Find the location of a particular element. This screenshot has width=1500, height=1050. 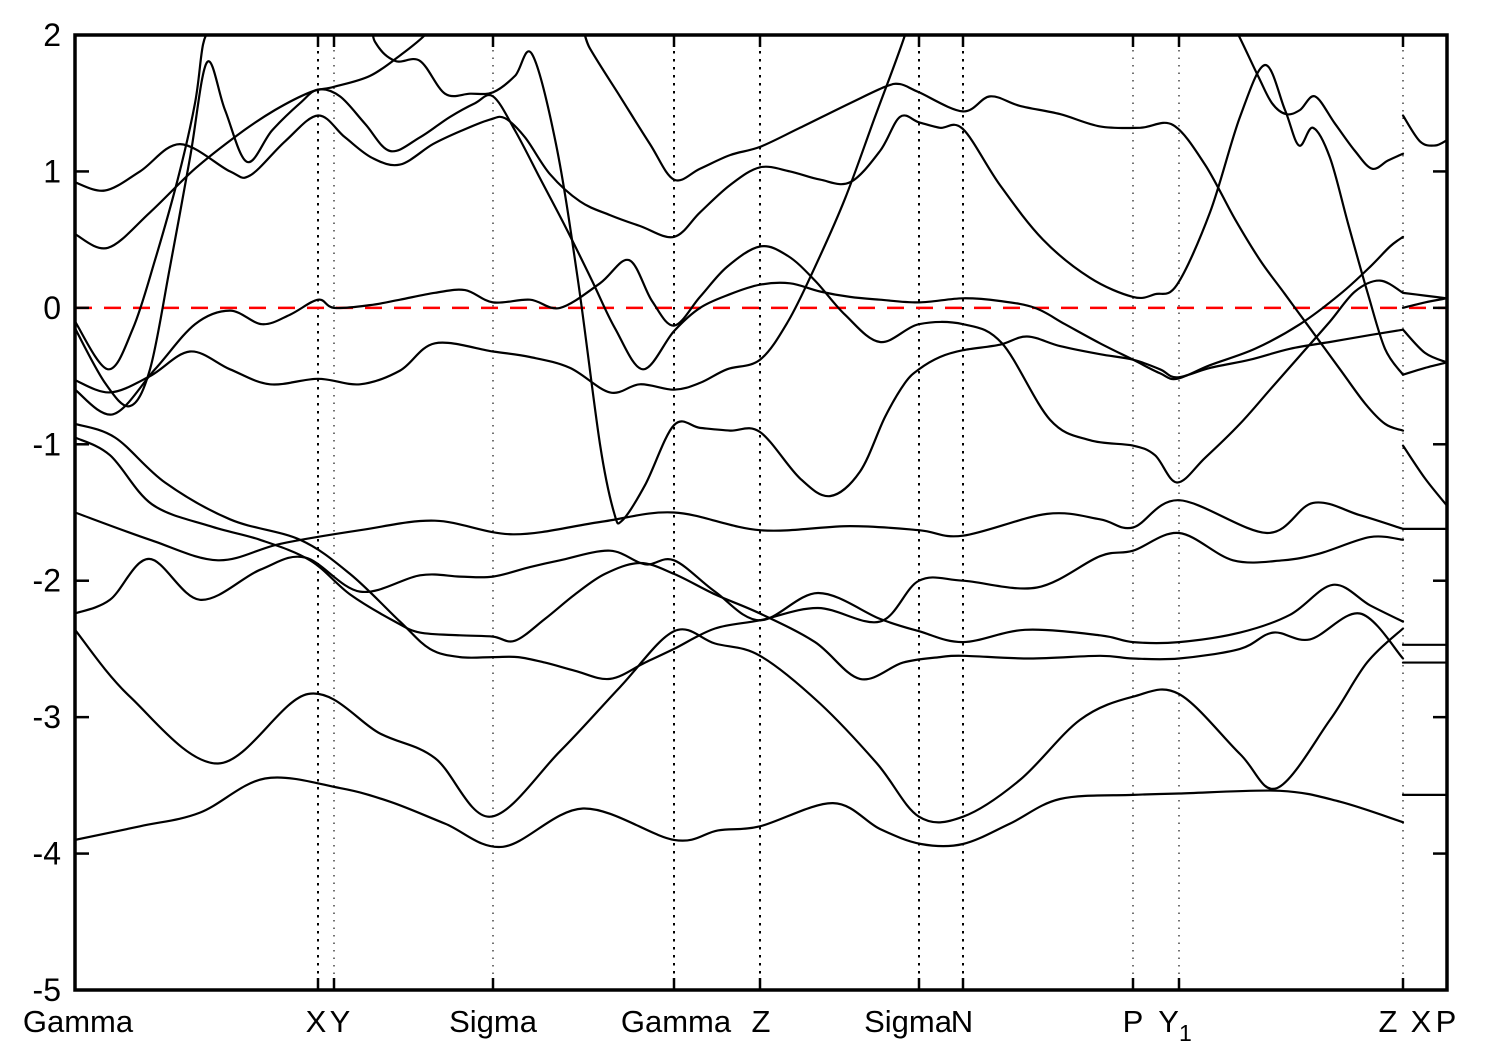

y-tick-label: 0 is located at coordinates (52, 308).